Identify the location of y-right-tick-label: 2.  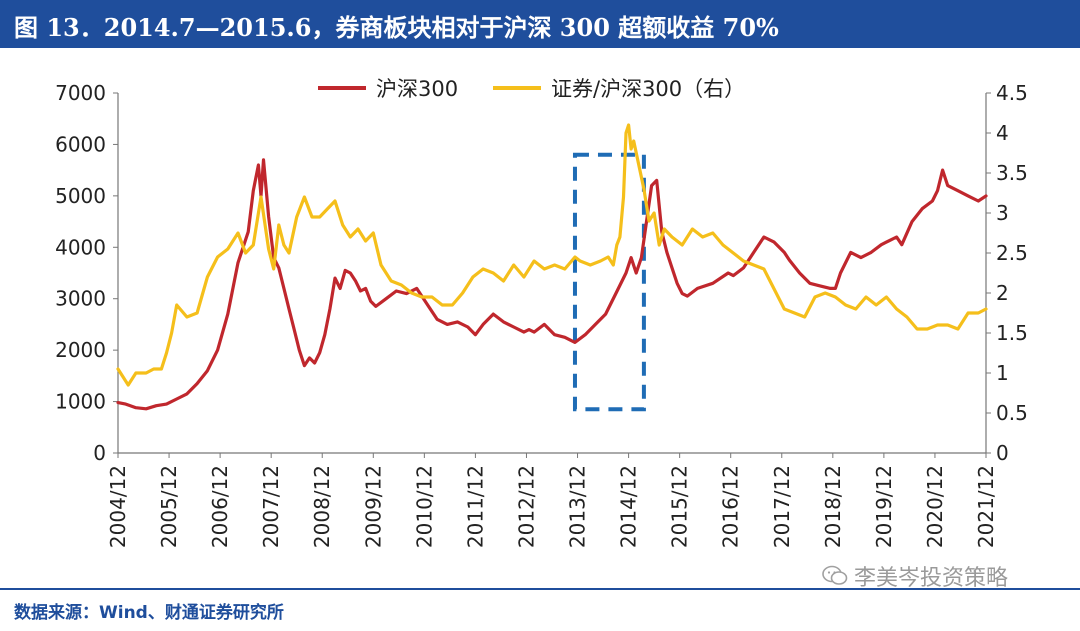
(1002, 293).